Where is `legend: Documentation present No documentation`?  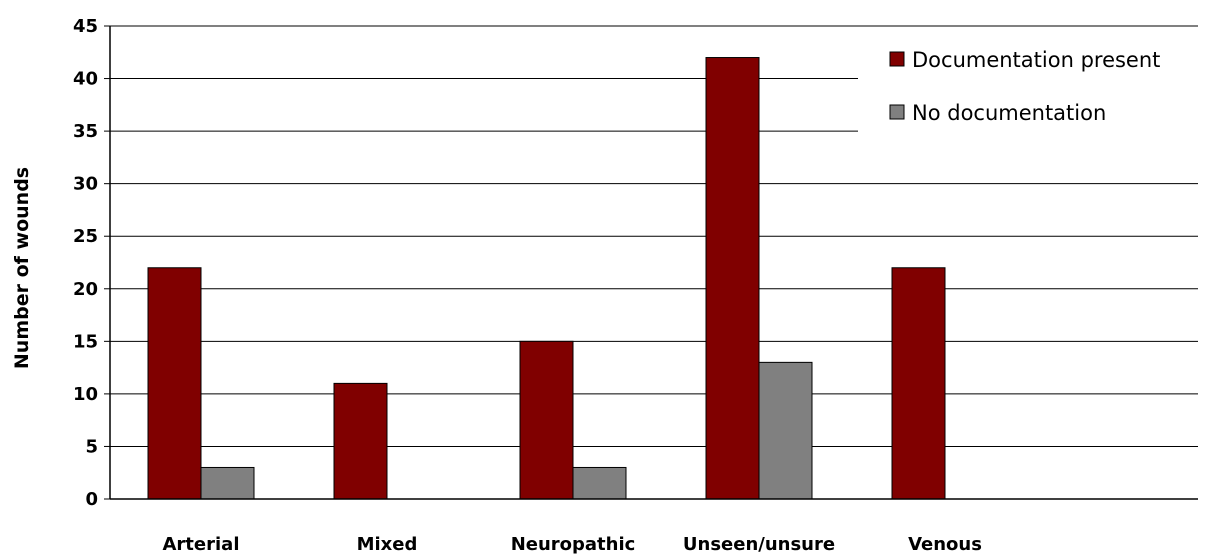
legend: Documentation present No documentation is located at coordinates (1028, 98).